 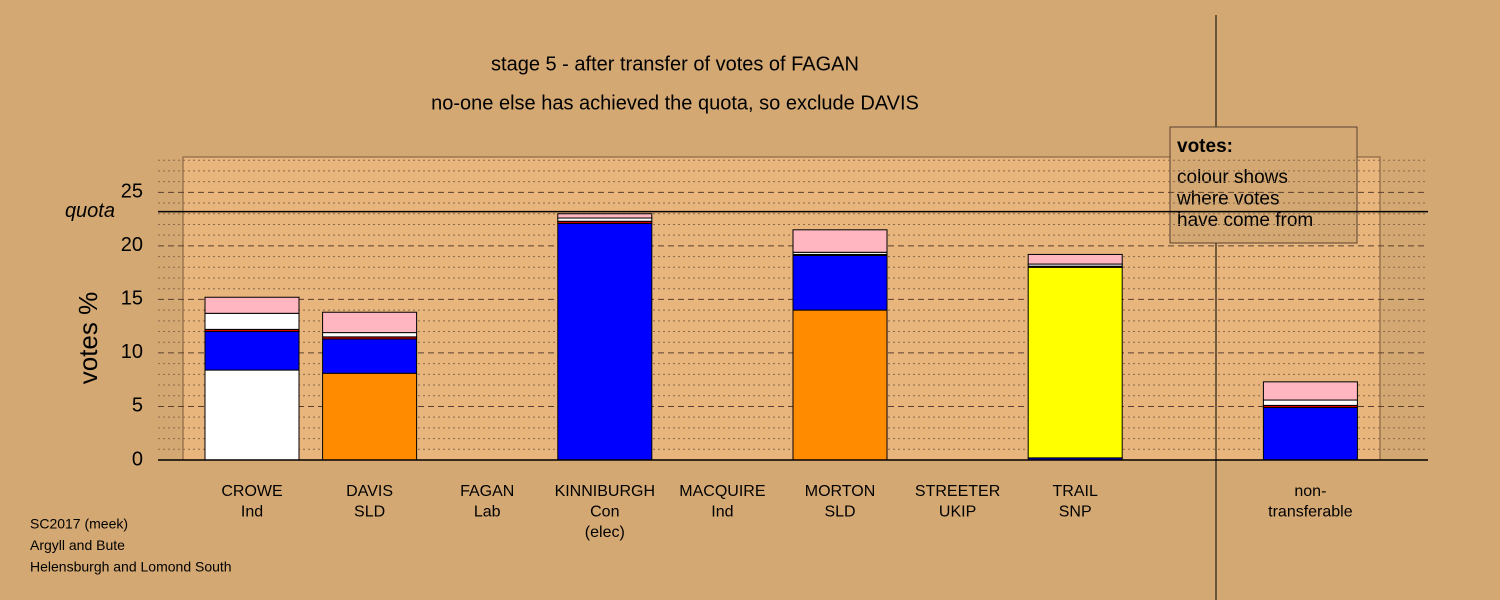 I want to click on x-tick-label: STREETER, so click(x=957, y=491).